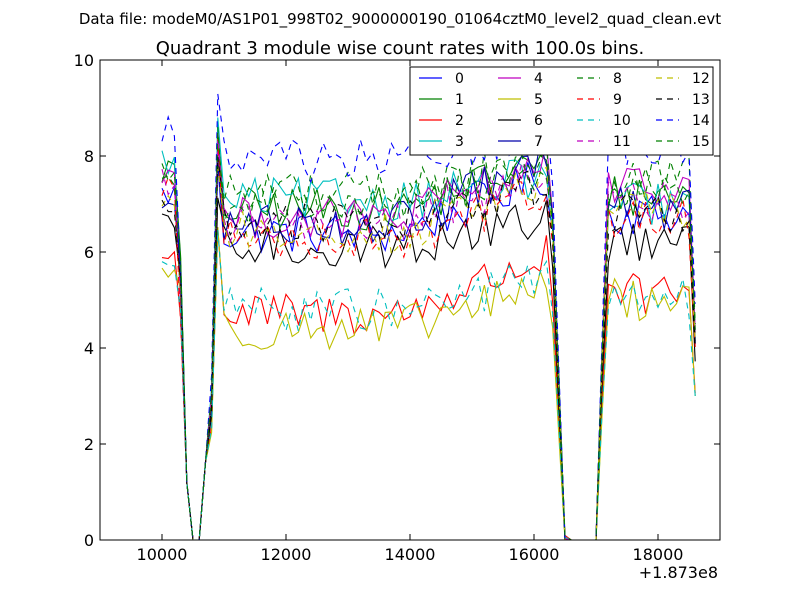 This screenshot has height=600, width=800. What do you see at coordinates (678, 572) in the screenshot?
I see `x-offset-label: +1.873e8` at bounding box center [678, 572].